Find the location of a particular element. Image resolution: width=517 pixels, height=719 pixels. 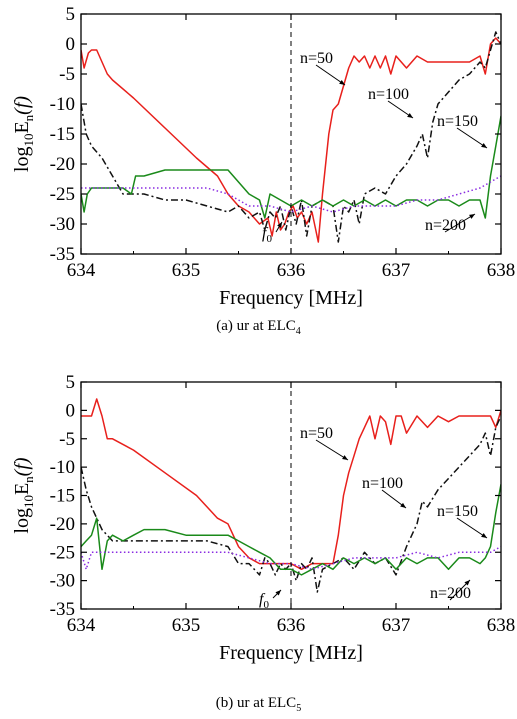

p0-y-axis-title: log10En(f) is located at coordinates (23, 134).